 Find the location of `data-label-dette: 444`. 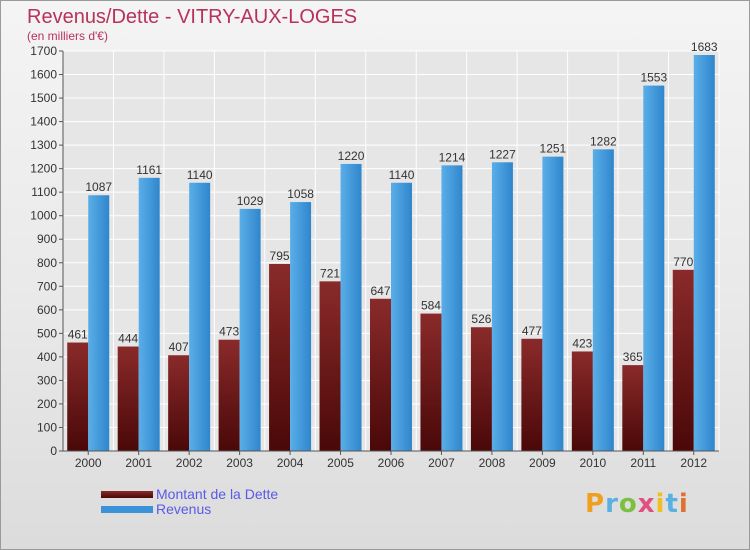

data-label-dette: 444 is located at coordinates (128, 339).